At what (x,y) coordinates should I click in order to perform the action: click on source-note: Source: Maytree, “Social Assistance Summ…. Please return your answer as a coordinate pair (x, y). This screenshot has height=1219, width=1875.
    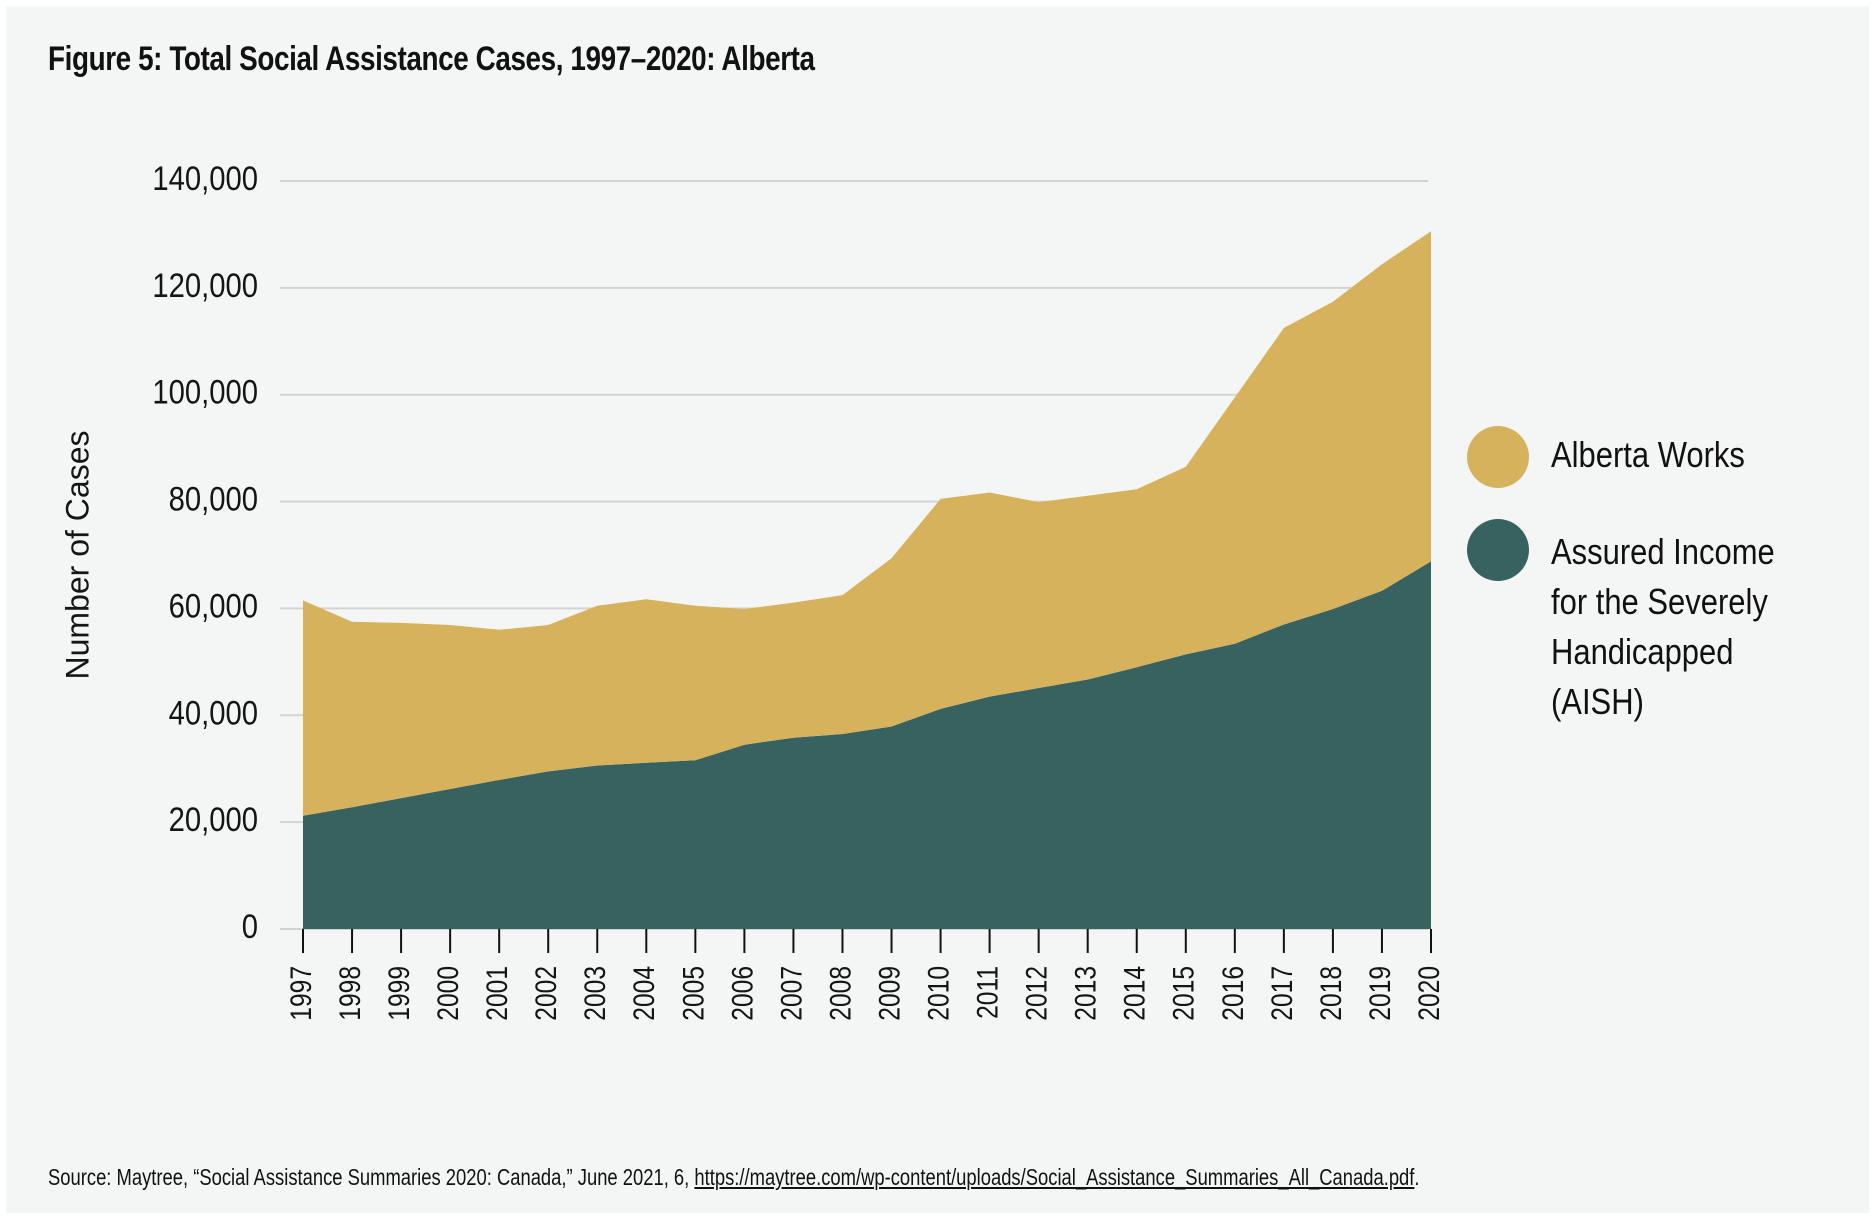
    Looking at the image, I should click on (734, 1177).